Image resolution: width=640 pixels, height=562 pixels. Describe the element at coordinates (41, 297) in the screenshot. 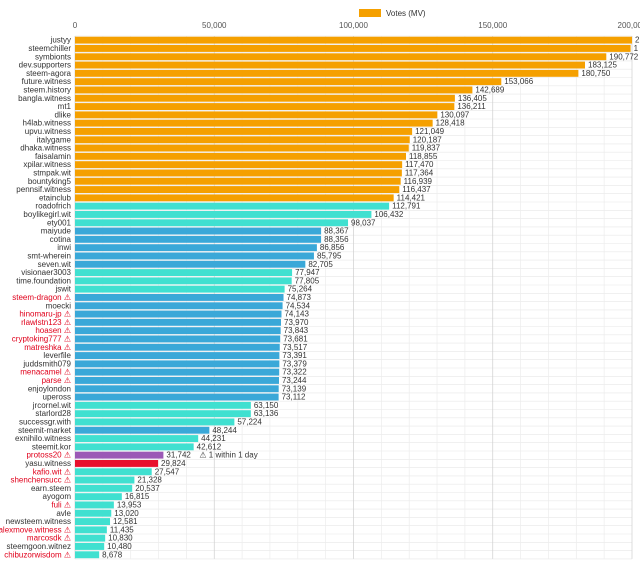

I see `category-label: steem-dragon ⚠` at that location.